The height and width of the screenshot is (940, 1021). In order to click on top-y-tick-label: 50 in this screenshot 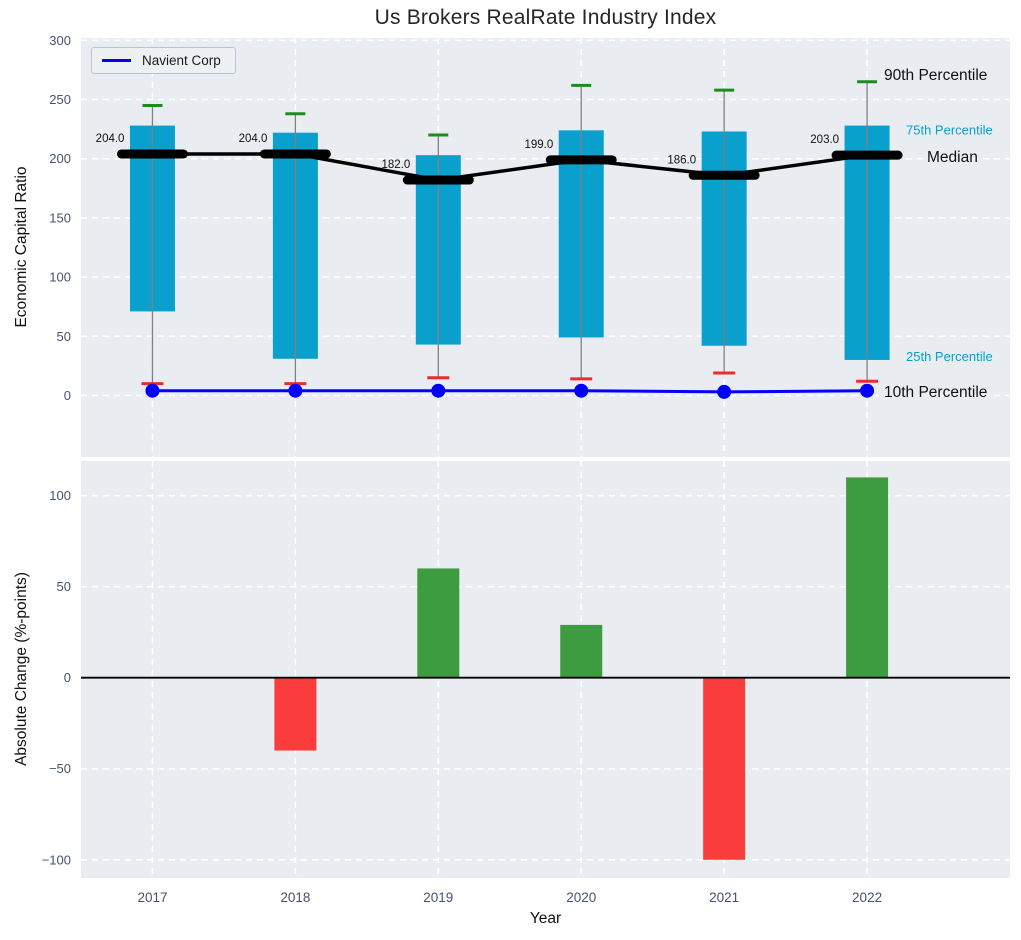, I will do `click(64, 336)`.